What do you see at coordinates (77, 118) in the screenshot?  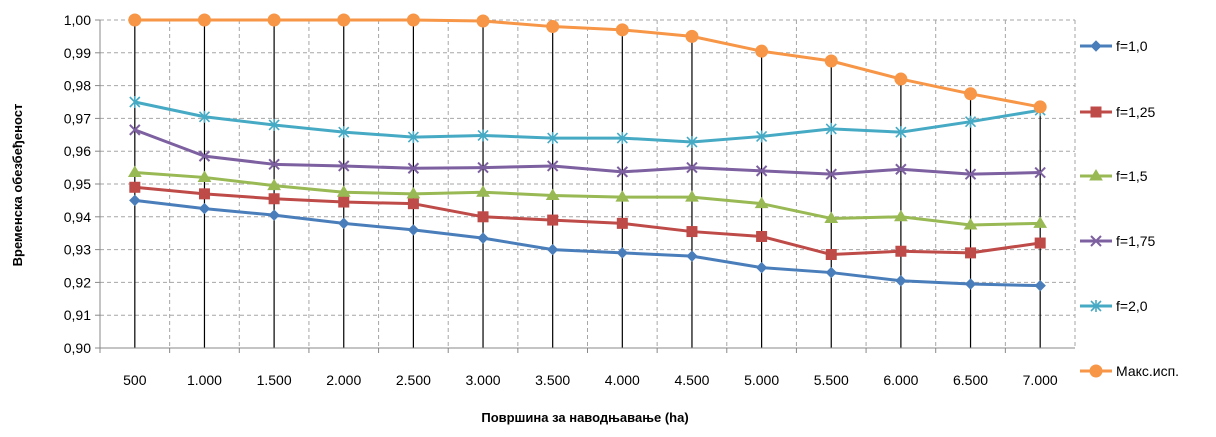 I see `y-tick-label: 0,97` at bounding box center [77, 118].